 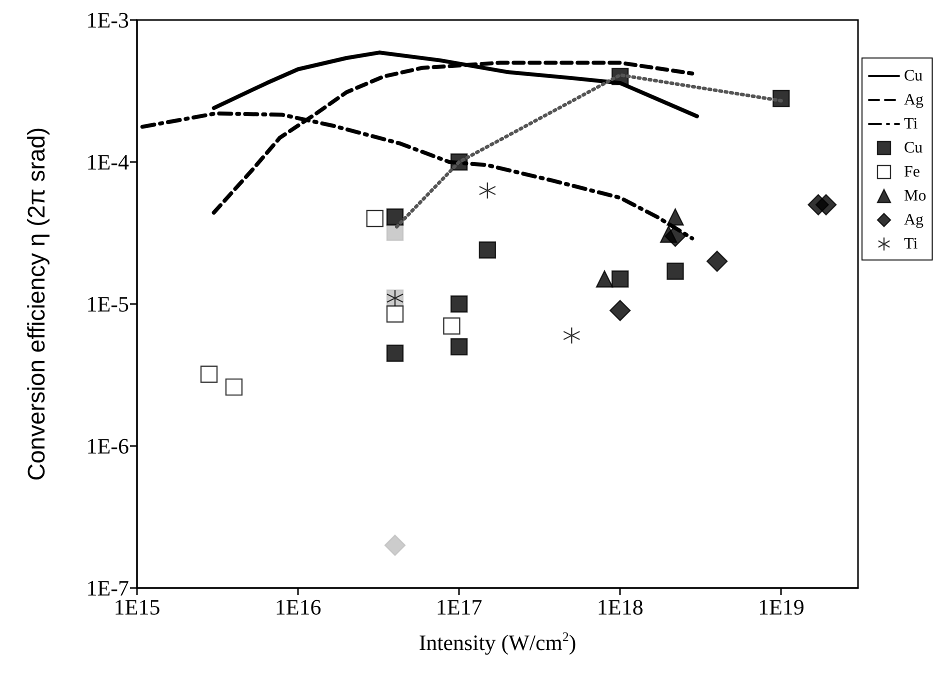 What do you see at coordinates (912, 172) in the screenshot?
I see `legend-label: Fe` at bounding box center [912, 172].